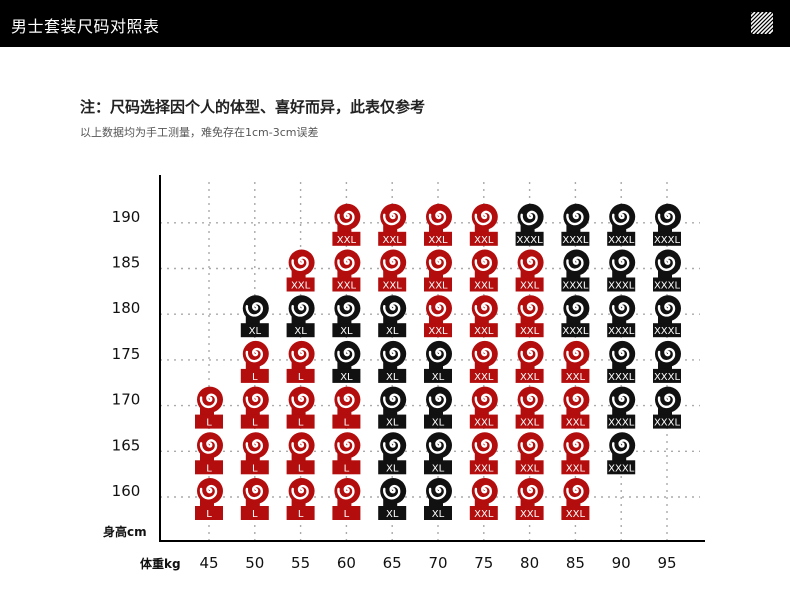 The image size is (790, 608). Describe the element at coordinates (483, 563) in the screenshot. I see `x-tick-label: 75` at that location.